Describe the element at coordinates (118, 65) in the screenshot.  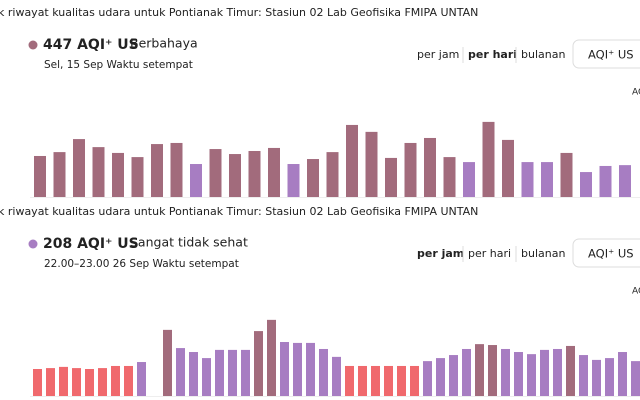
I see `time-label: Sel, 15 Sep Waktu setempat` at that location.